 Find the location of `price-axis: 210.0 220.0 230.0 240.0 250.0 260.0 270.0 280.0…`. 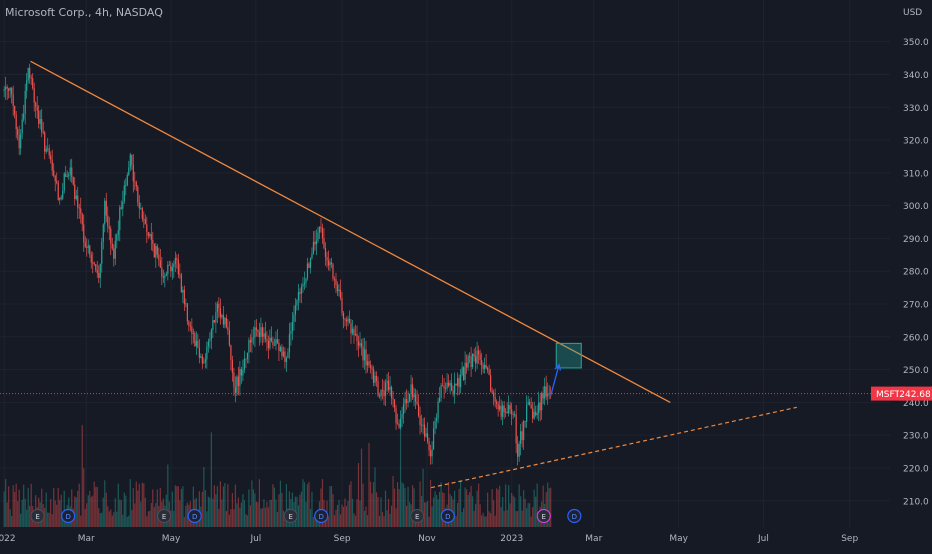

price-axis: 210.0 220.0 230.0 240.0 250.0 260.0 270.0 280.0… is located at coordinates (916, 272).